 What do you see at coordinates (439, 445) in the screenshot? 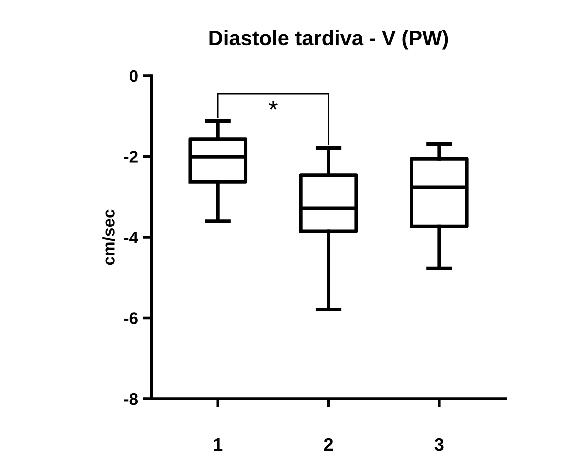
I see `x-tick-label: 3` at bounding box center [439, 445].